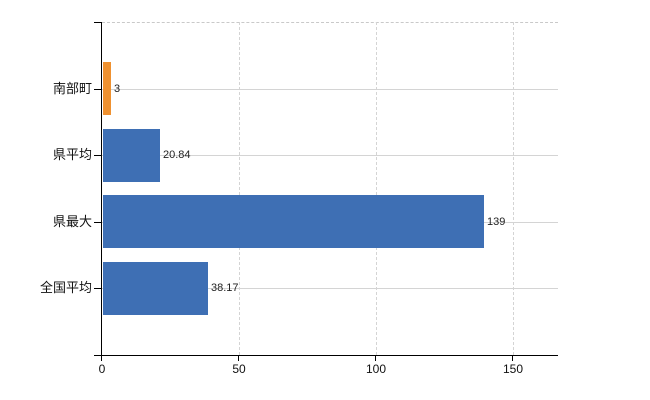  I want to click on category-label: 県平均, so click(72, 154).